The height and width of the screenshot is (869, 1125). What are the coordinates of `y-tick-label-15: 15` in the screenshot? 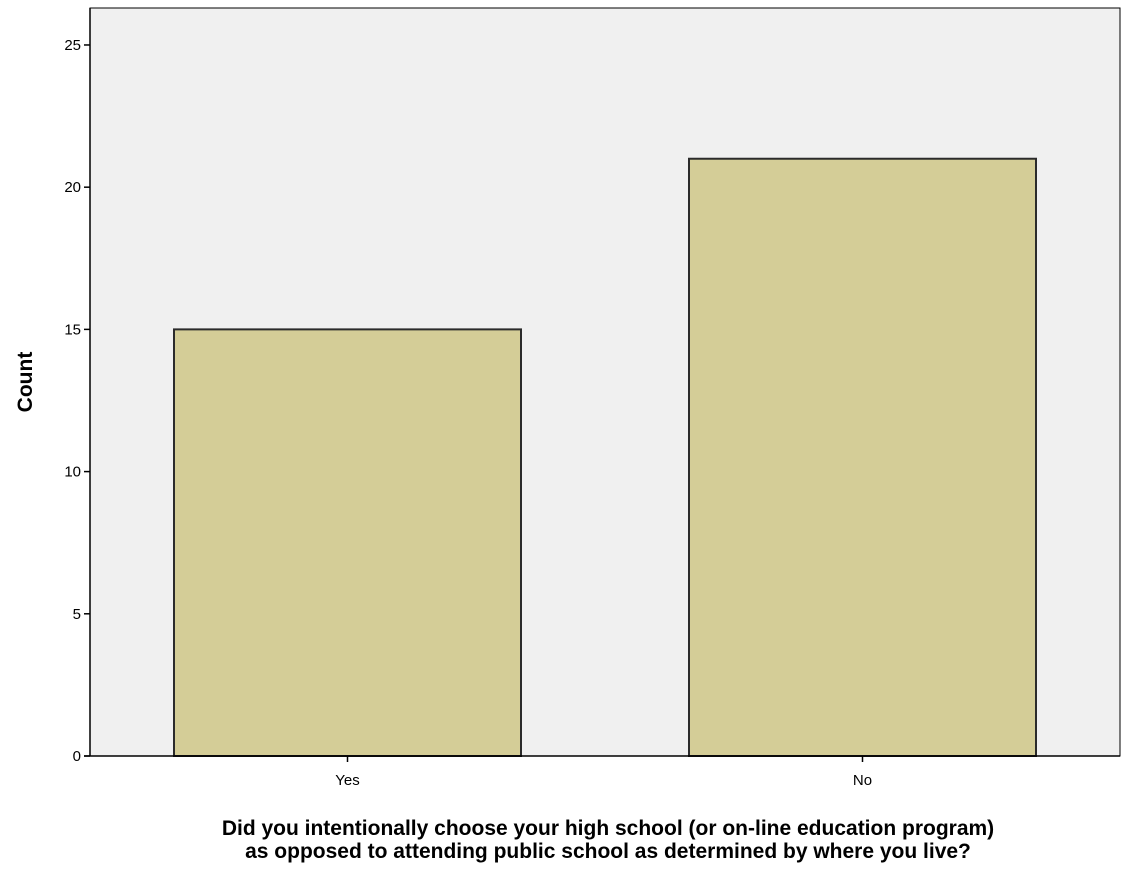 It's located at (72, 329).